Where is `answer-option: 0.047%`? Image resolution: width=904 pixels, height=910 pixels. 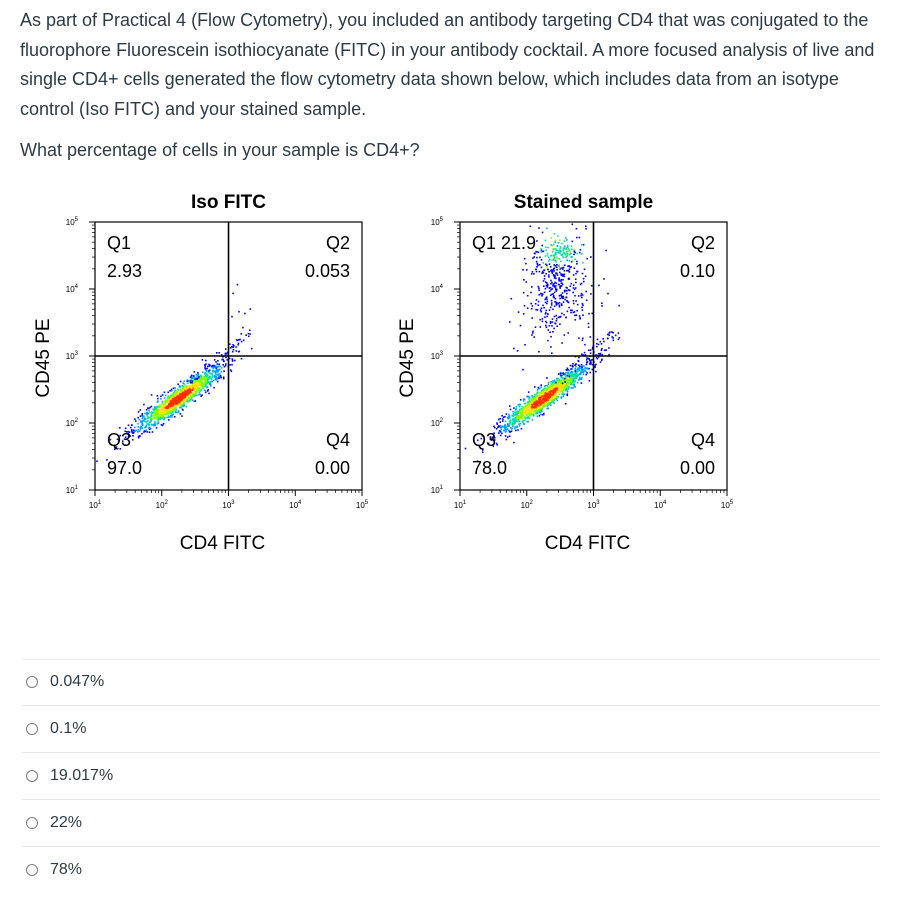 answer-option: 0.047% is located at coordinates (451, 682).